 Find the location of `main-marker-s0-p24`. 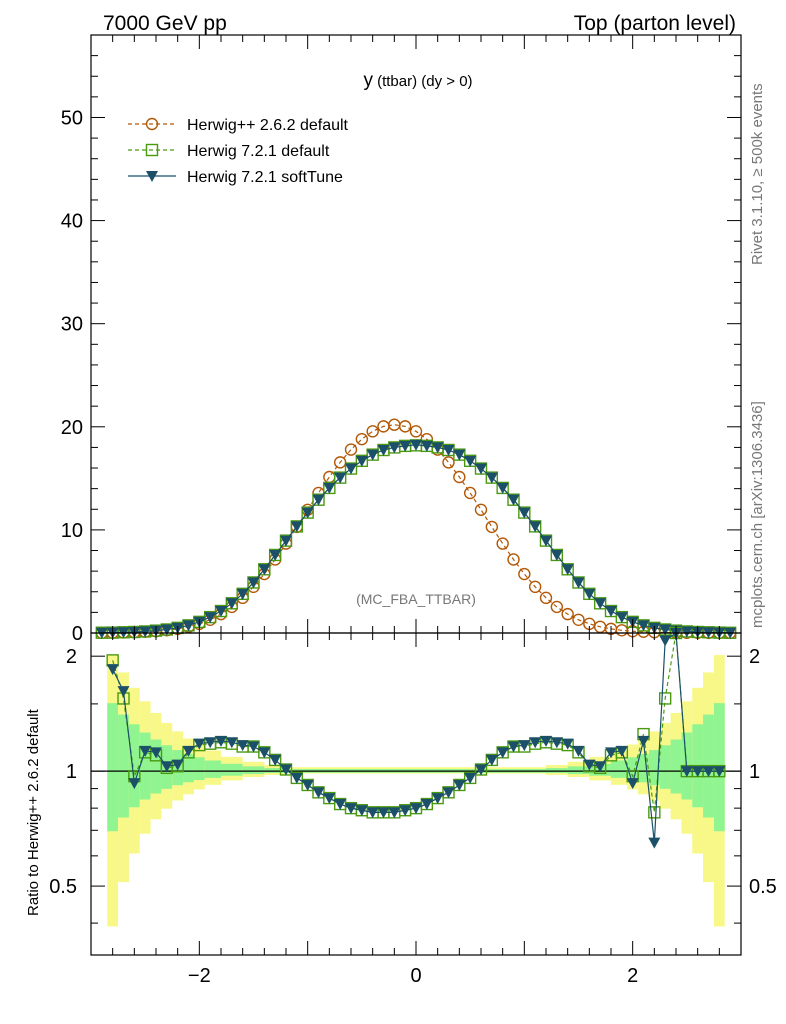

main-marker-s0-p24 is located at coordinates (362, 439).